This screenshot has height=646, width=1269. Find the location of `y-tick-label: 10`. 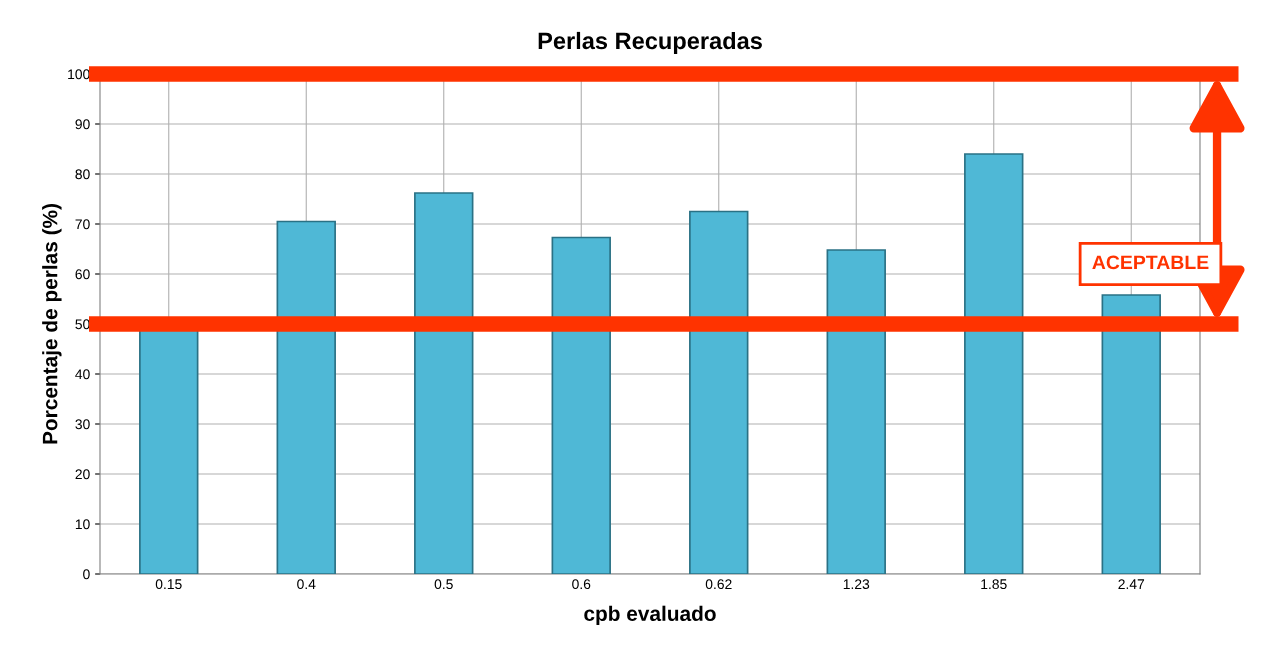

y-tick-label: 10 is located at coordinates (82, 524).